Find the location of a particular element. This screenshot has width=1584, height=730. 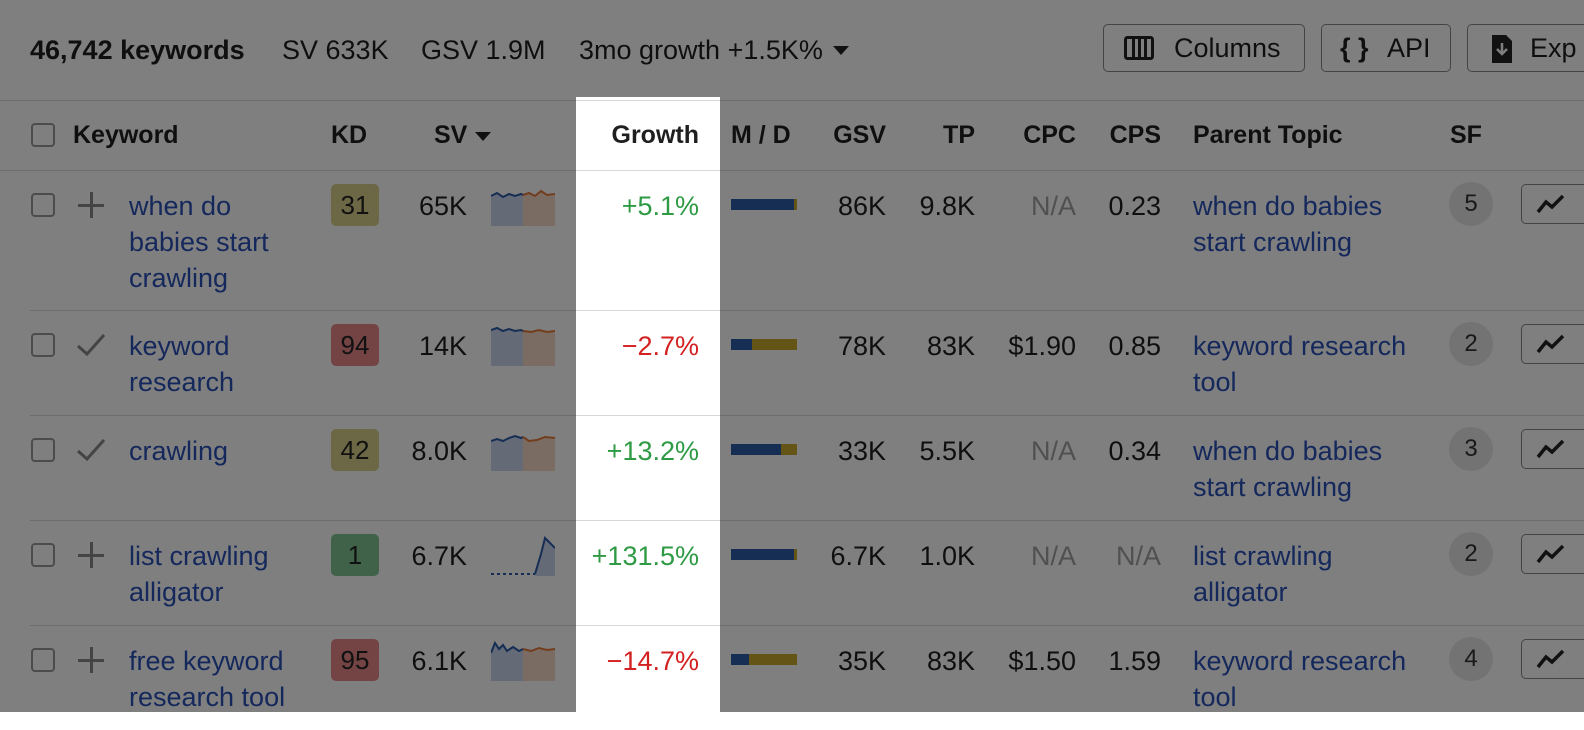

cps-value: 0.34 is located at coordinates (1134, 451).